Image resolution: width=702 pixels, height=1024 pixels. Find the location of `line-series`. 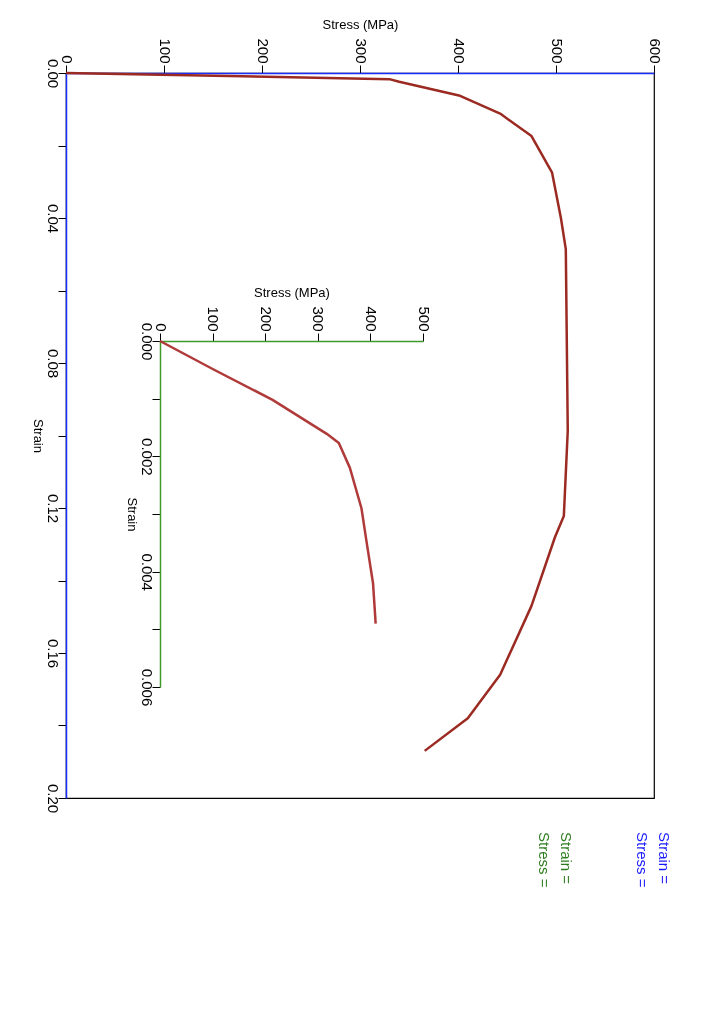

line-series is located at coordinates (267, 482).